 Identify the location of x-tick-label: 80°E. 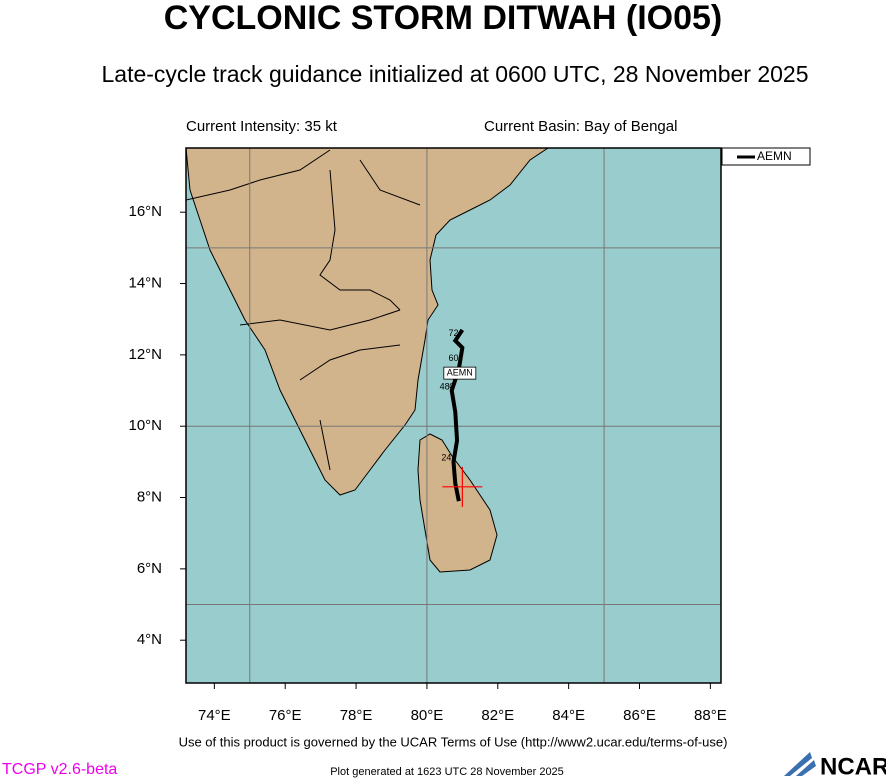
(427, 715).